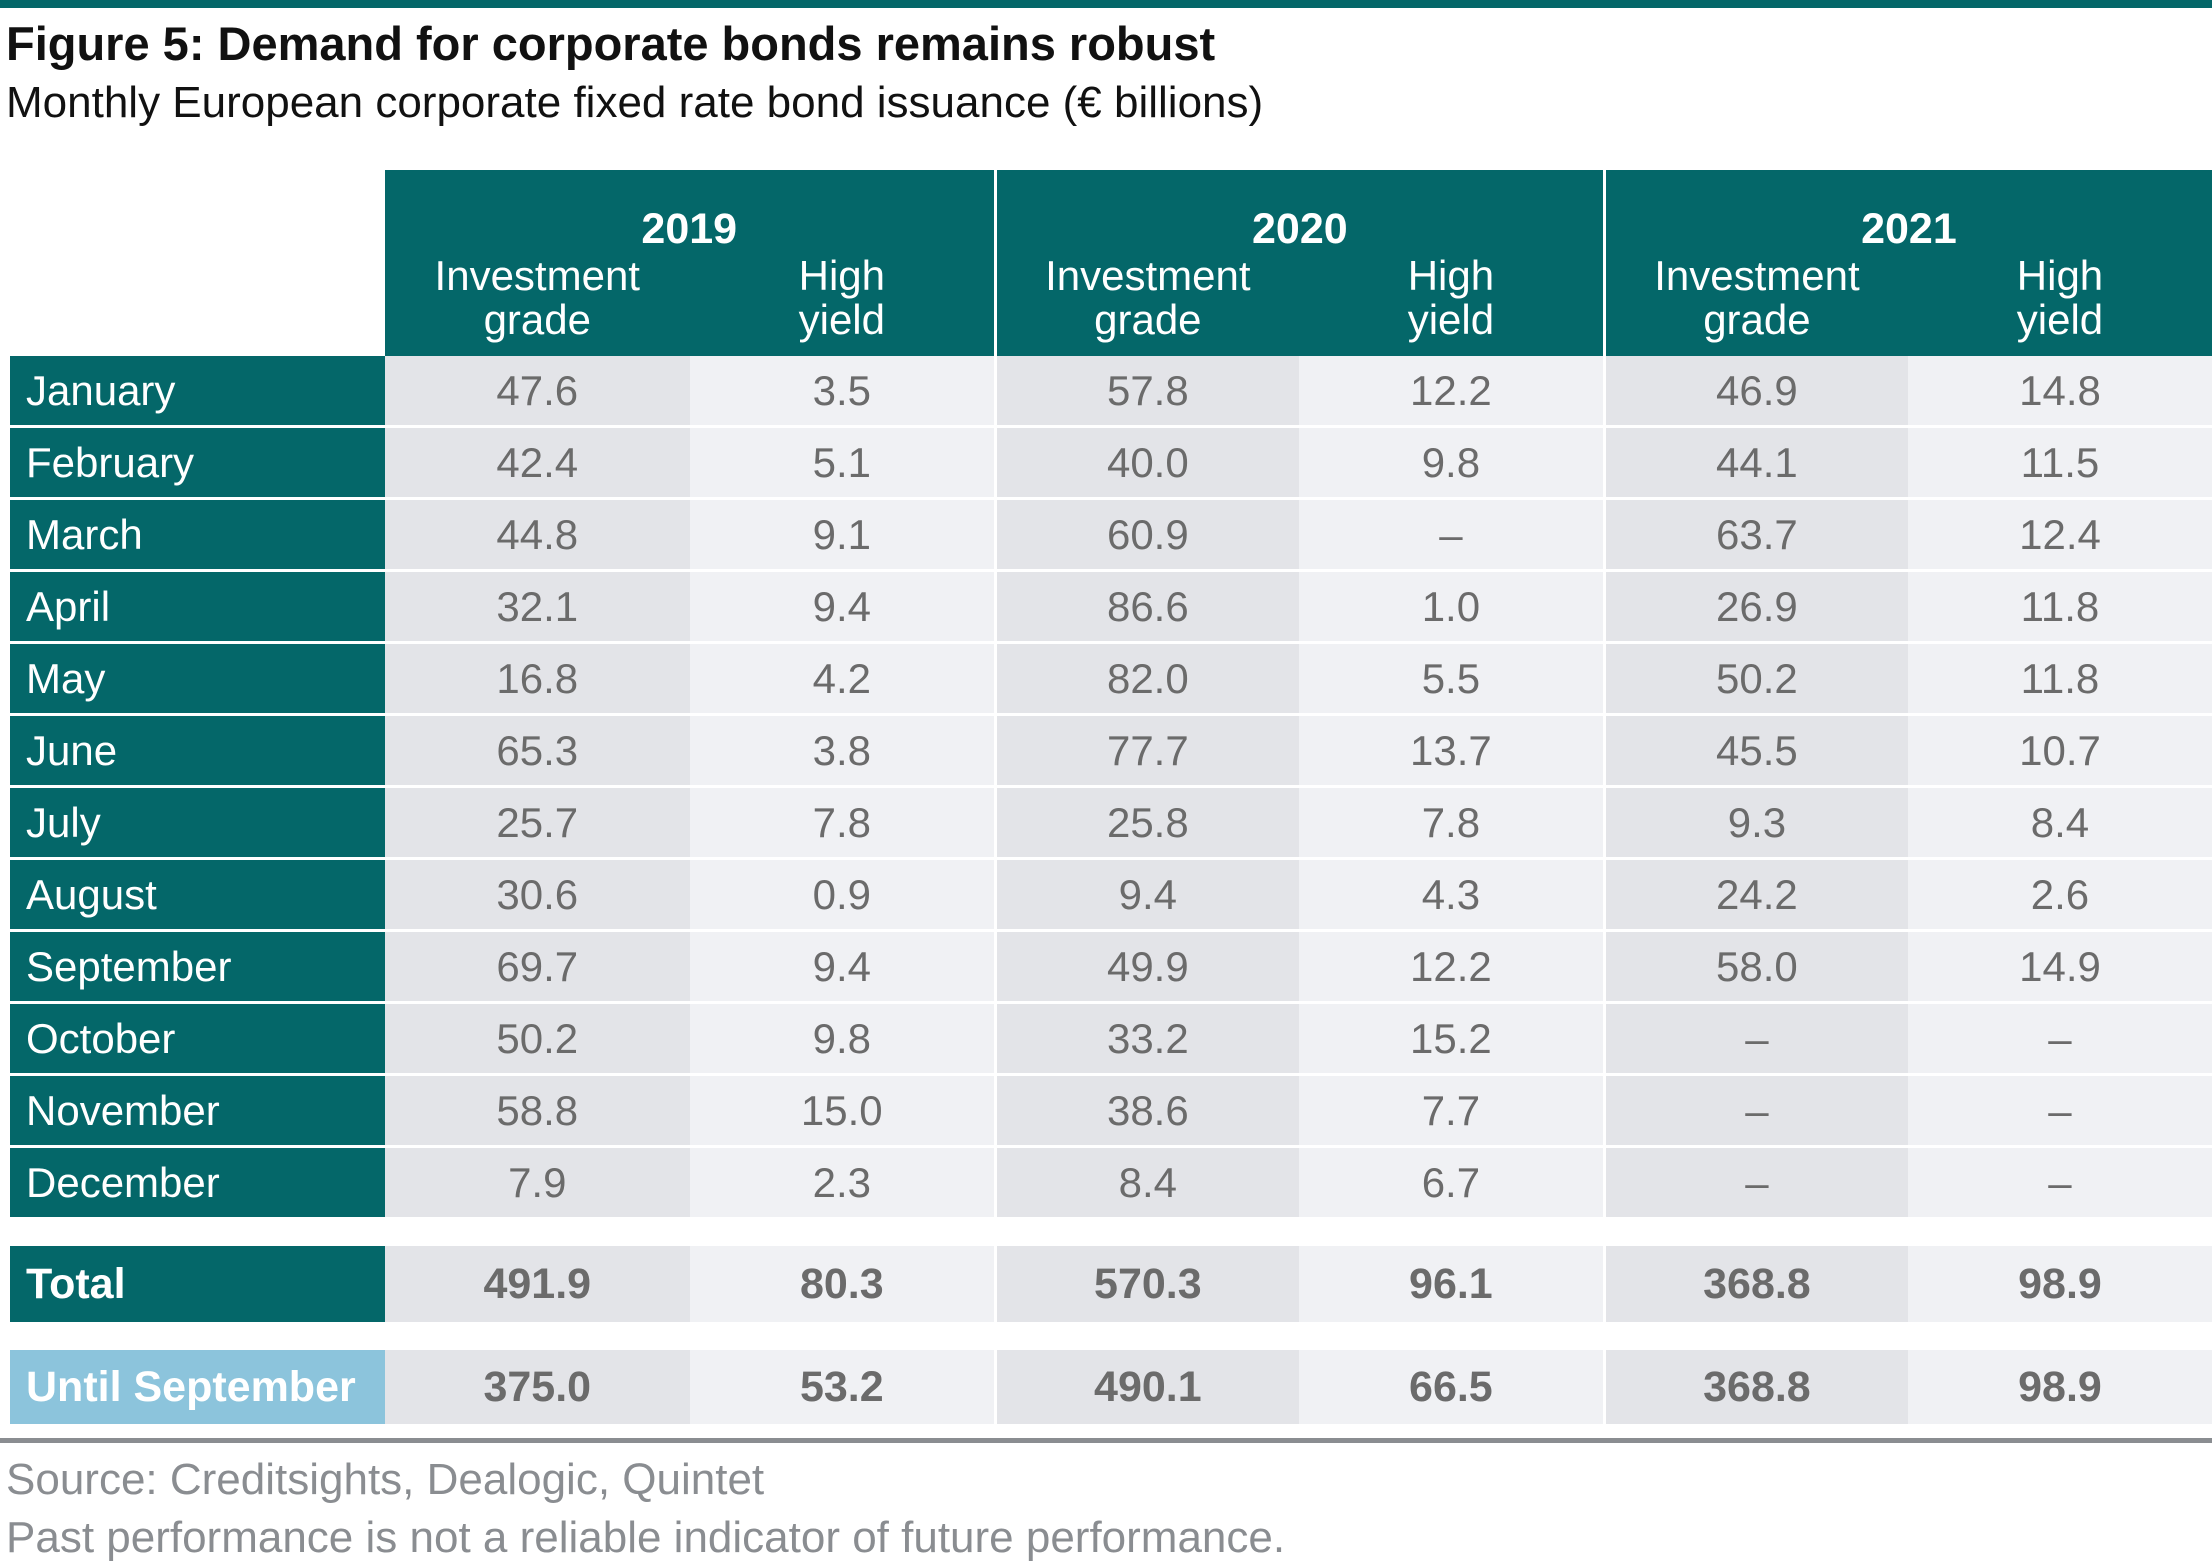  What do you see at coordinates (537, 968) in the screenshot?
I see `cell-value: 69.7` at bounding box center [537, 968].